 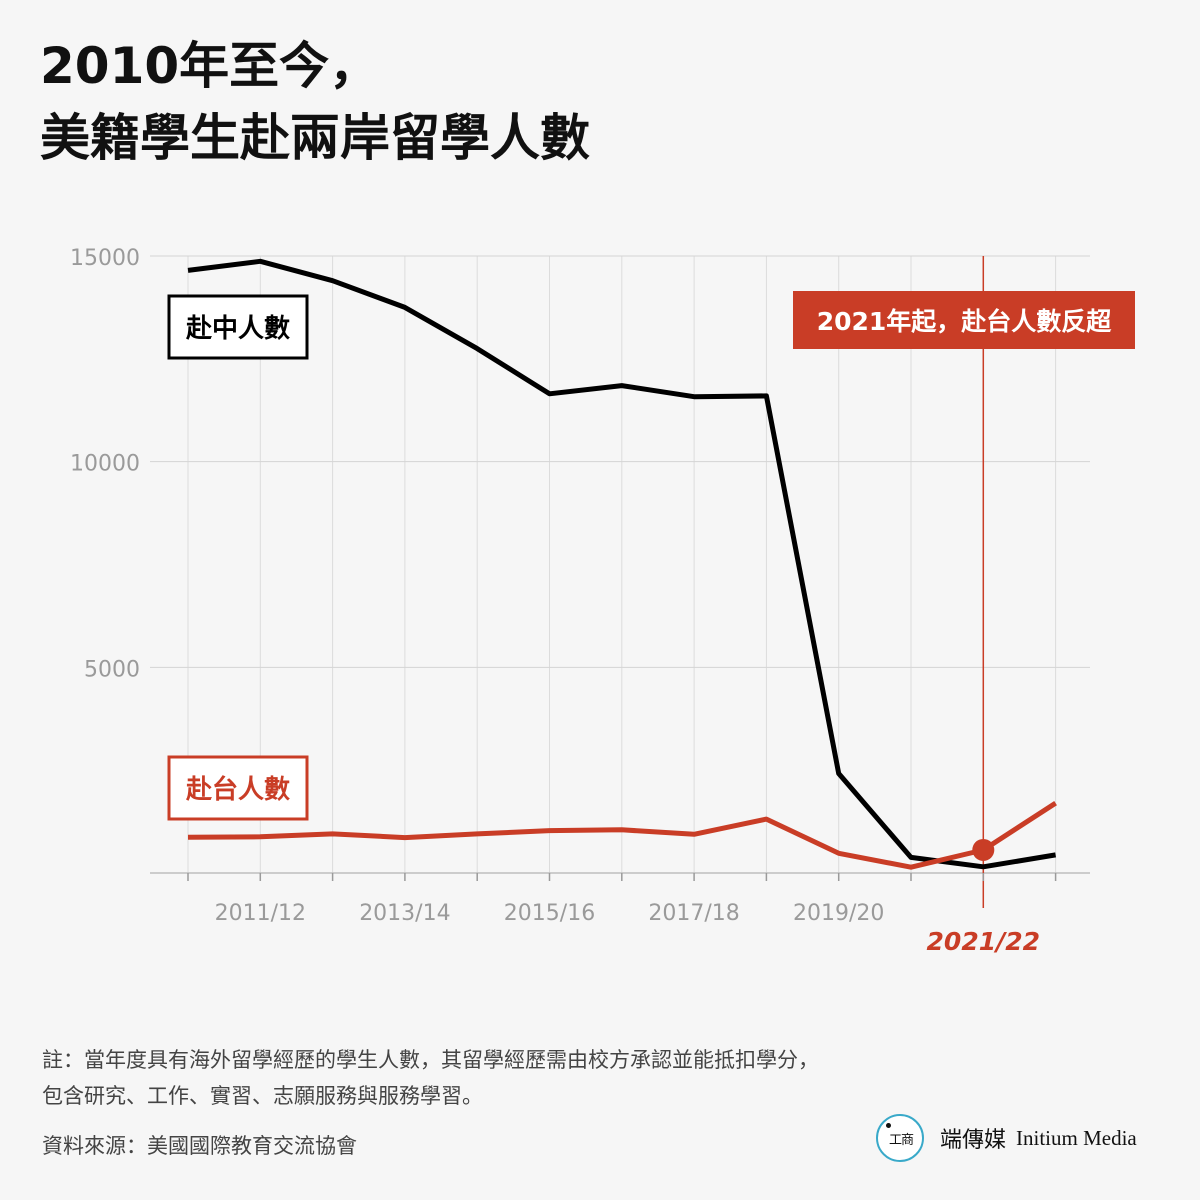 I want to click on series-label-taiwan: 赴台人數, so click(x=237, y=789).